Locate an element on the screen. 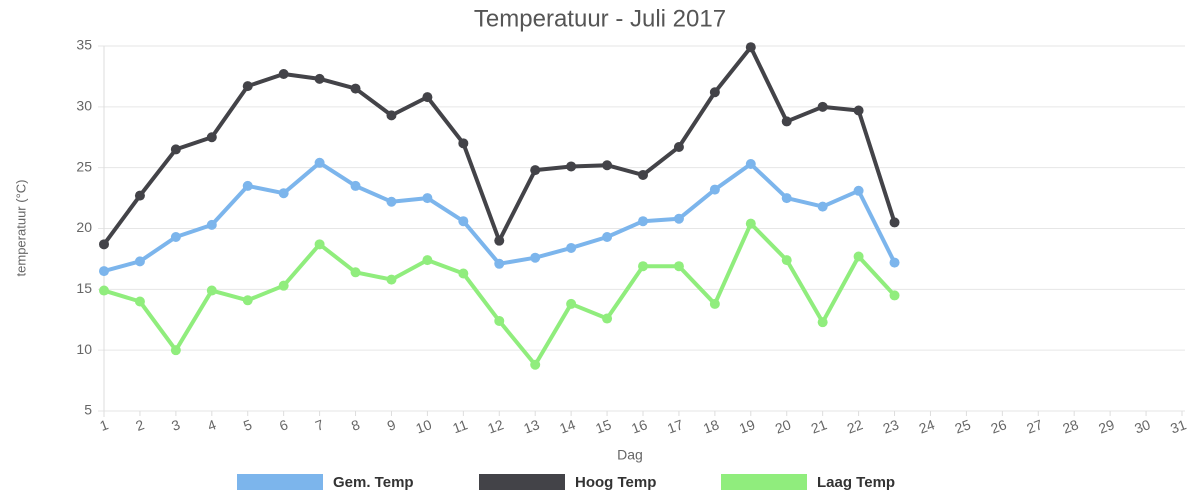  x-tick-label: 22 is located at coordinates (855, 426).